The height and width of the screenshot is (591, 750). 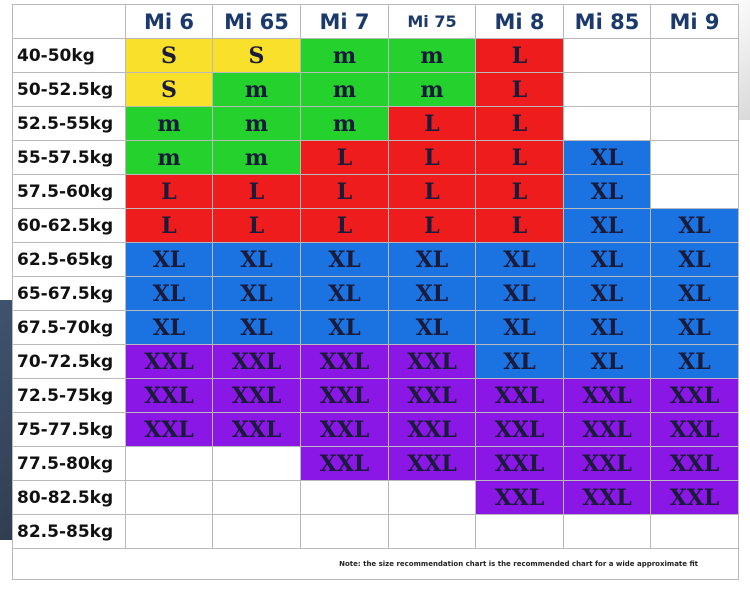 I want to click on weight-range-label: 57.5-60kg, so click(x=69, y=191).